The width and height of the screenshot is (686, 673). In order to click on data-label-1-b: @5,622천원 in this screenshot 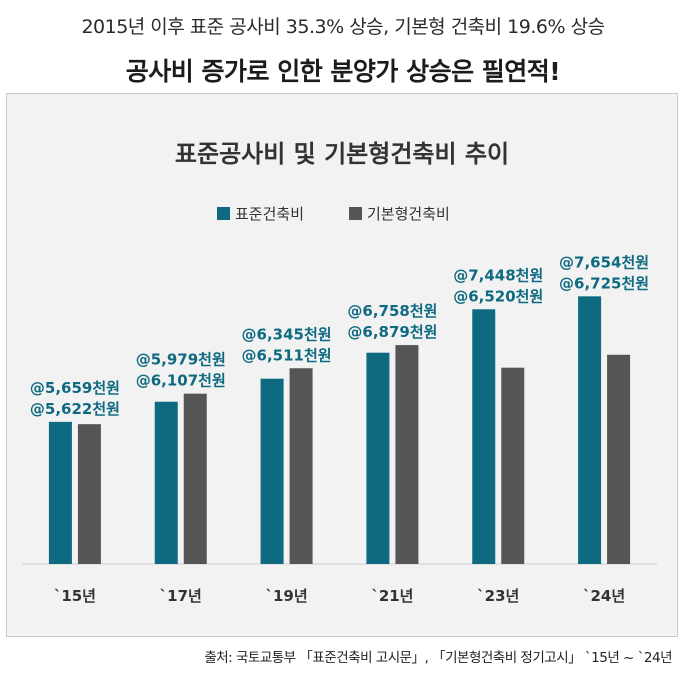, I will do `click(75, 409)`.